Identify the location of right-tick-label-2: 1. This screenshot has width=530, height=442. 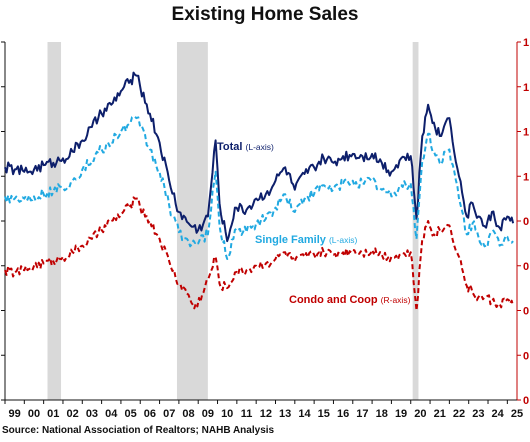
(526, 133).